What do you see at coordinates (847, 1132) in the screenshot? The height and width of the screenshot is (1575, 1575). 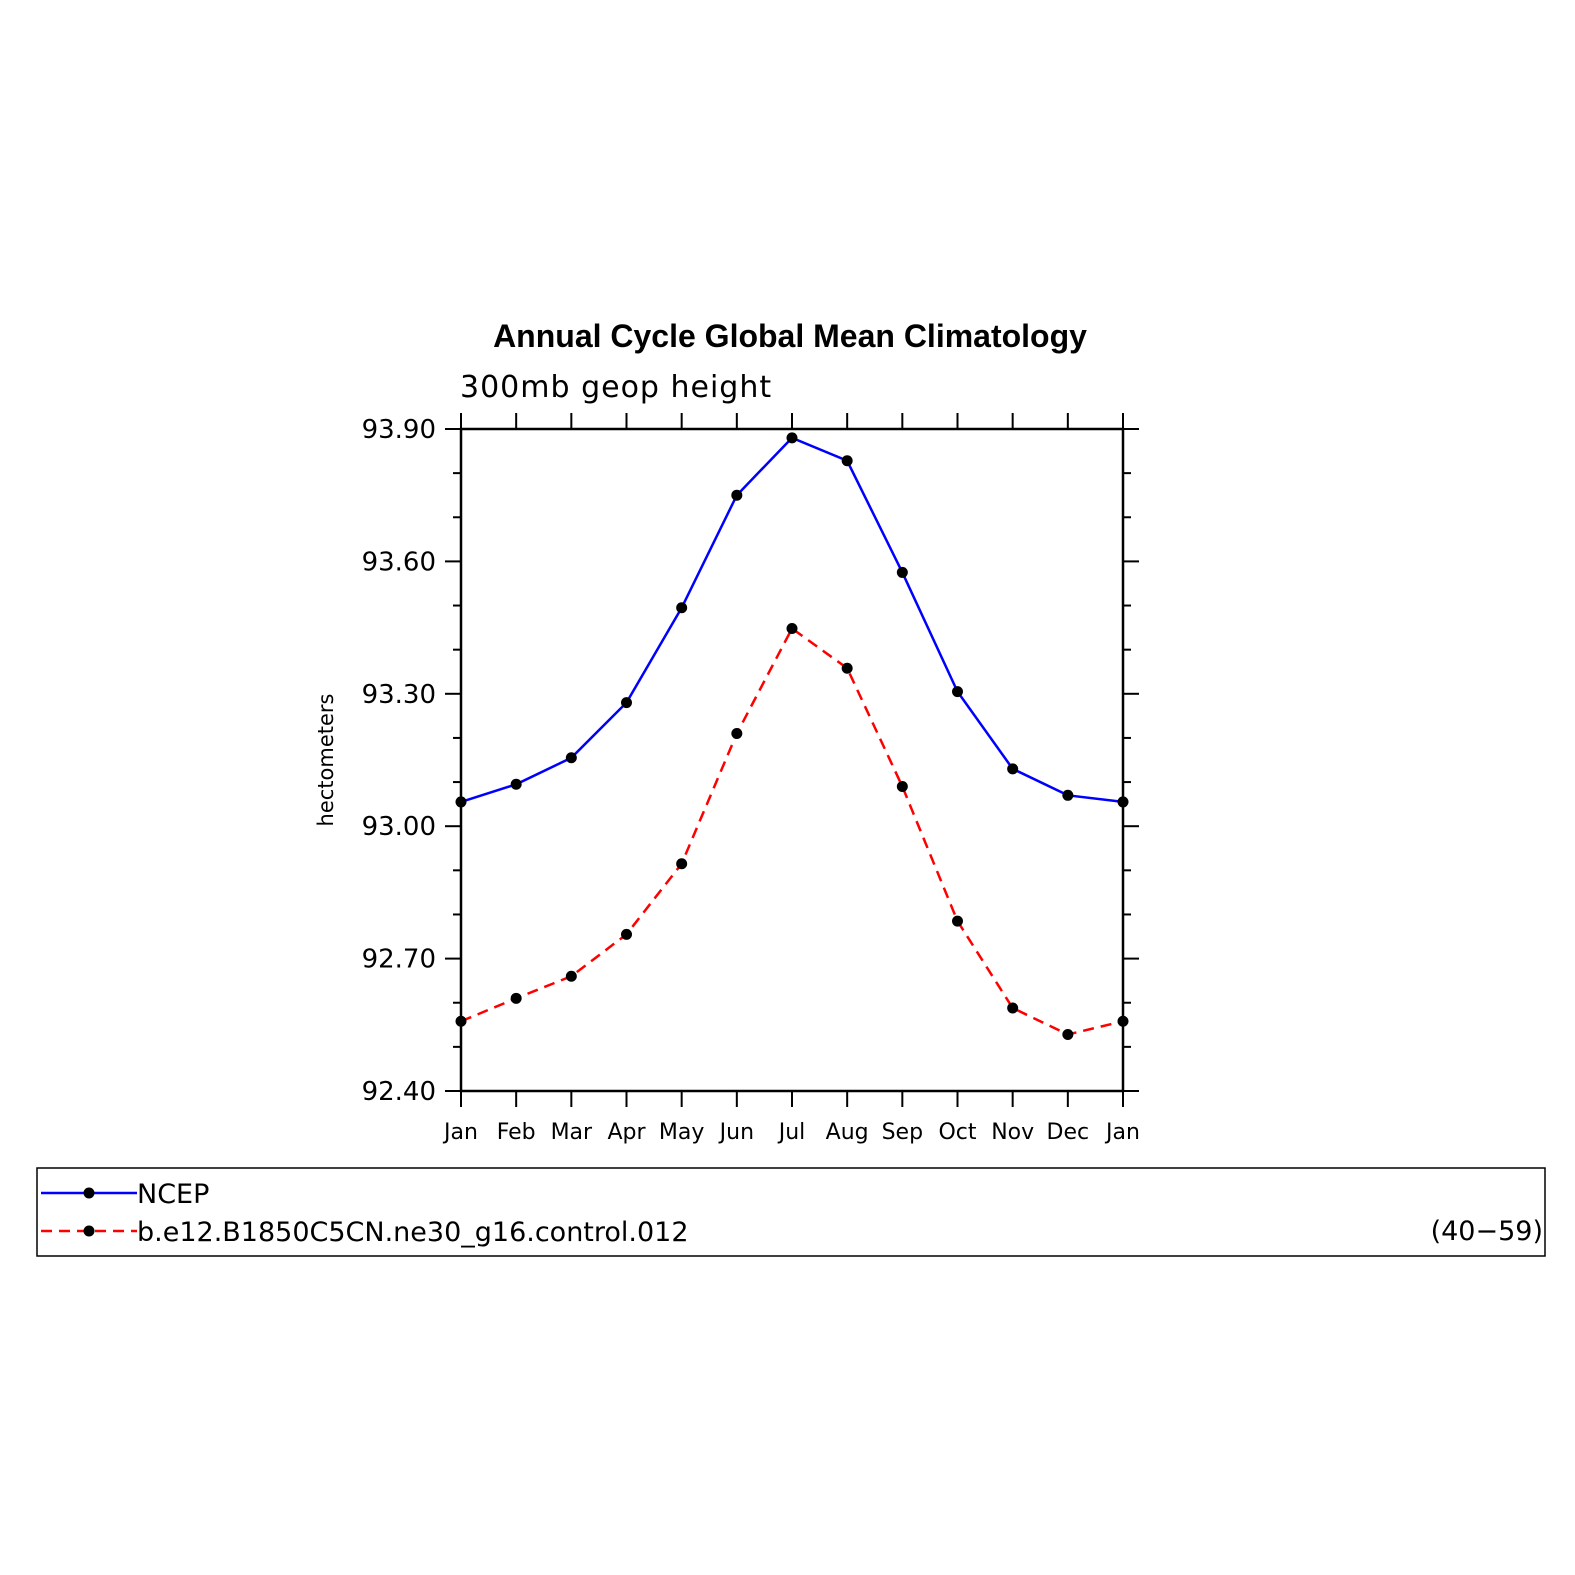 I see `x-tick-label: Aug` at bounding box center [847, 1132].